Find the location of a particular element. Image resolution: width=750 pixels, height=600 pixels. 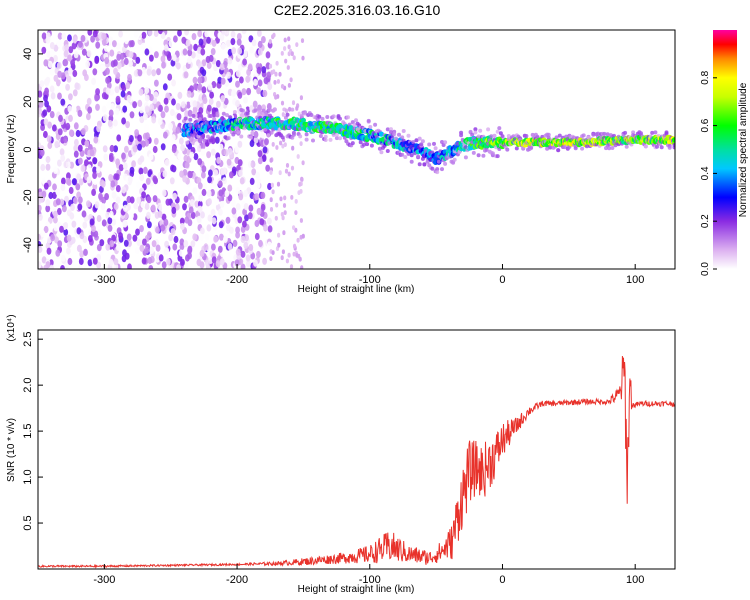

spectrogram-y-tick-label: 20 is located at coordinates (28, 102).